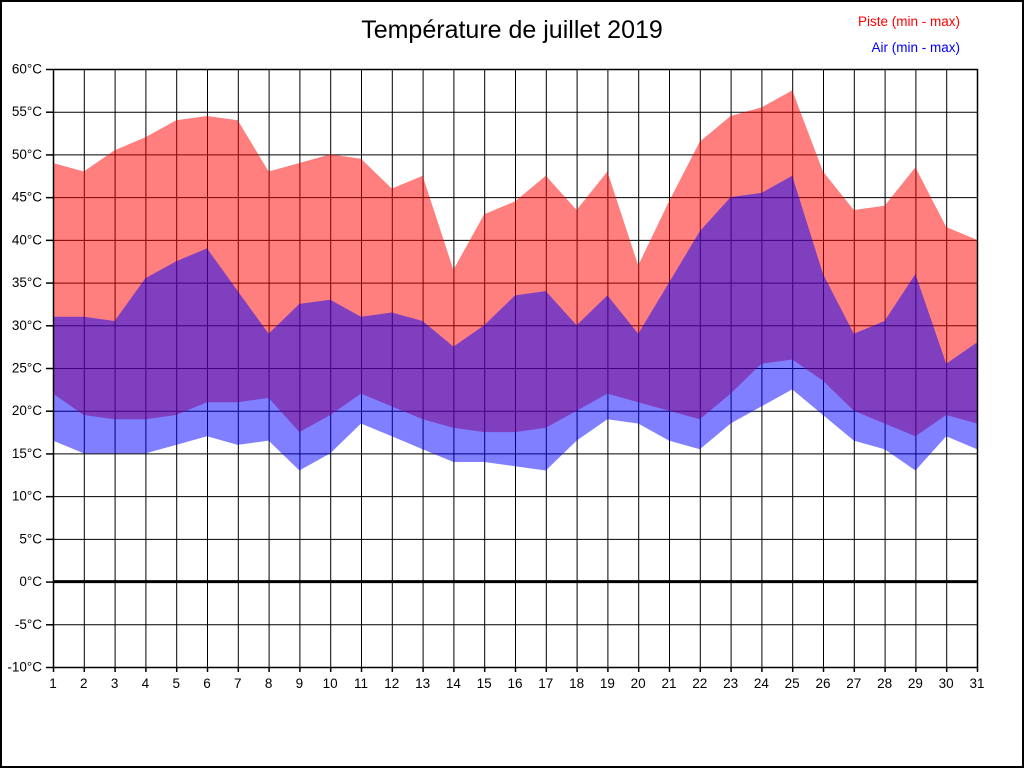 The height and width of the screenshot is (768, 1024). I want to click on y-tick-label: 20°C, so click(27, 410).